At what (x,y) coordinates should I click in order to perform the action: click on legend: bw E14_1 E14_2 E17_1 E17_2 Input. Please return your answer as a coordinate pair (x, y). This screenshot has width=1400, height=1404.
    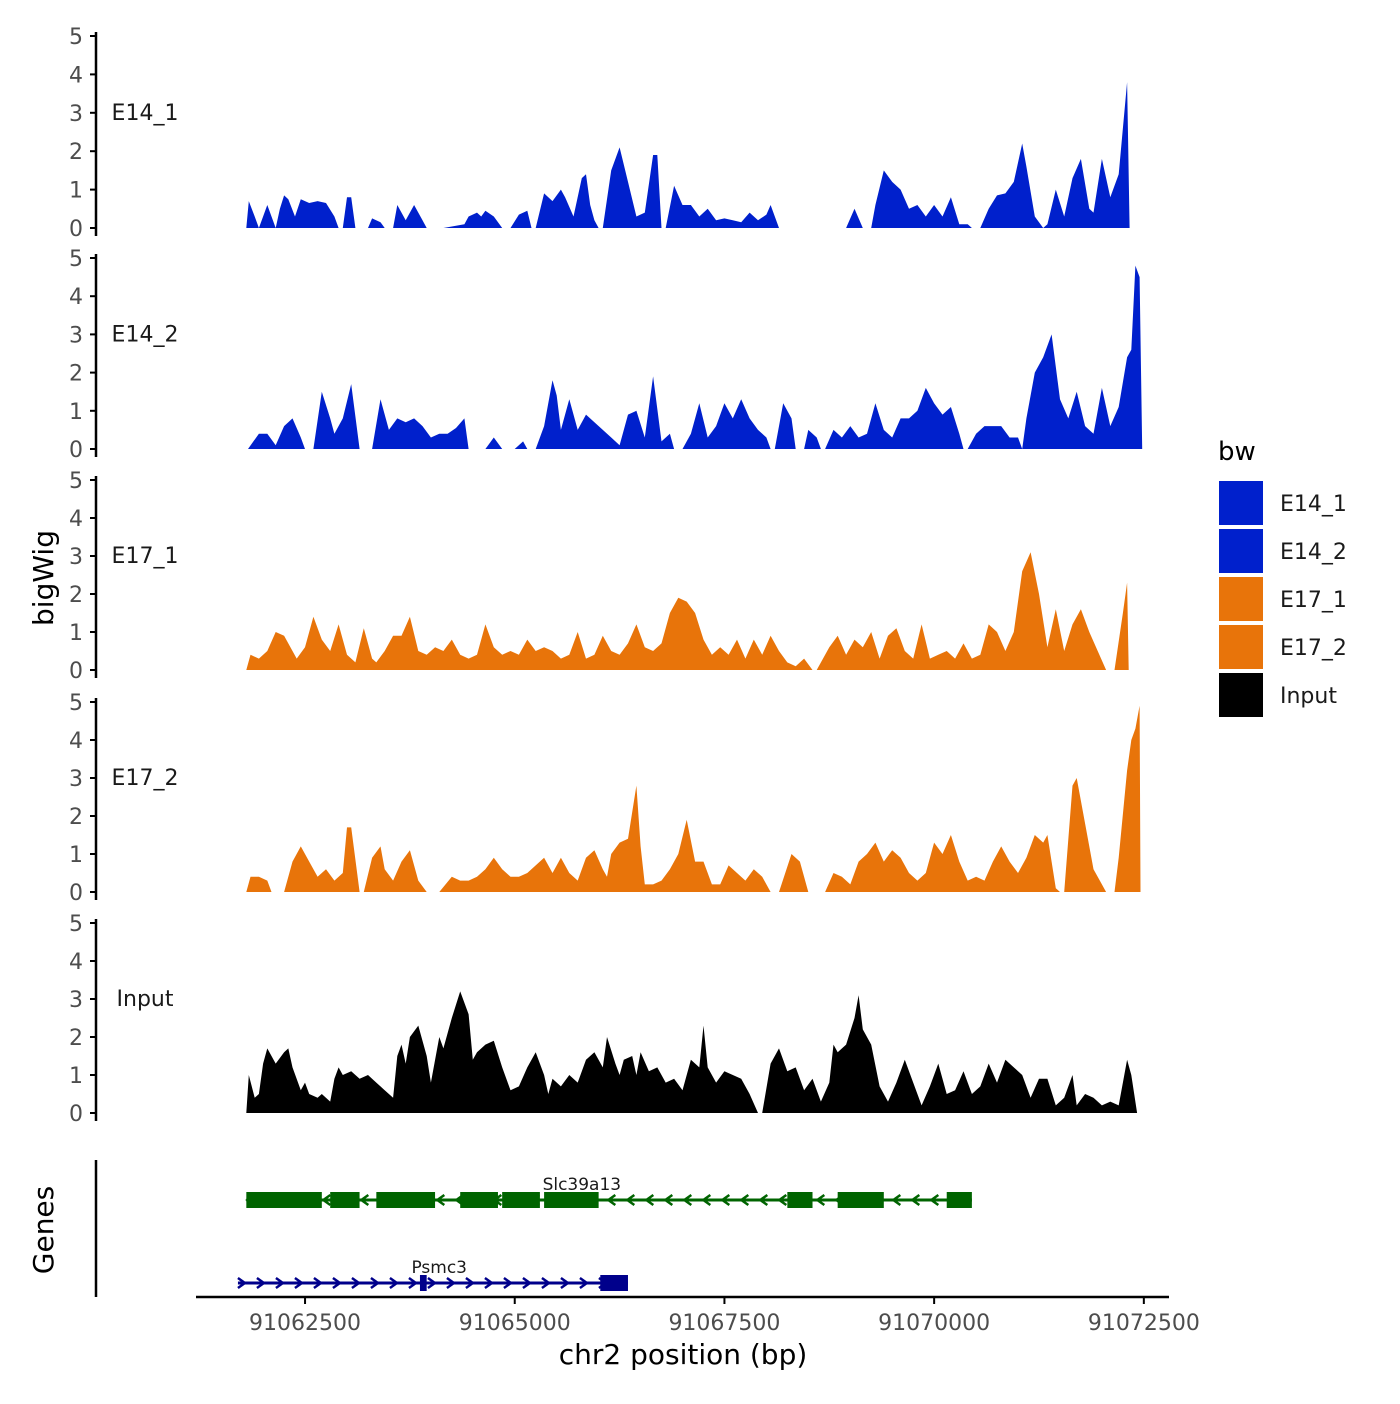
    Looking at the image, I should click on (1282, 577).